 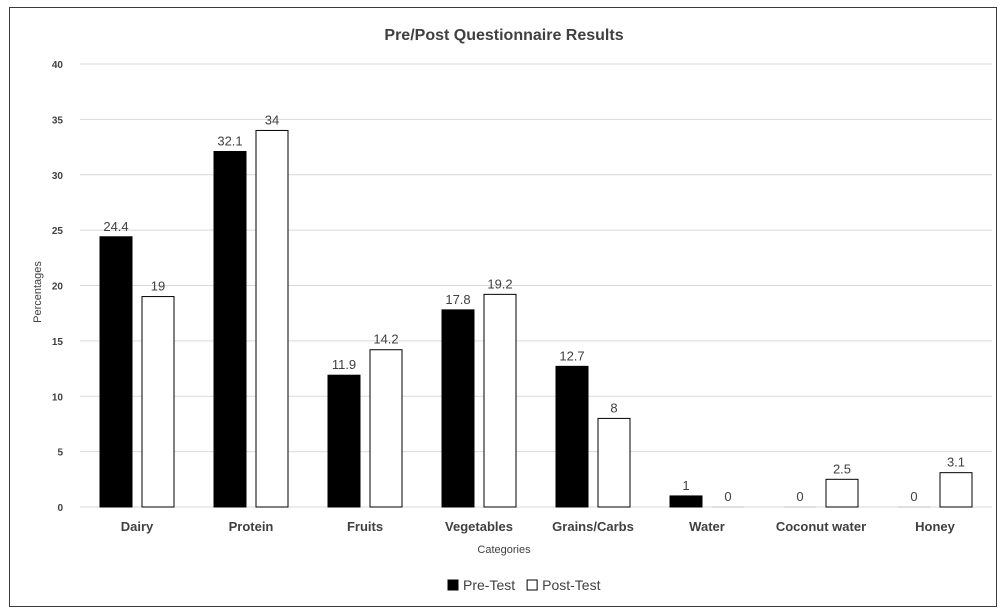 What do you see at coordinates (58, 120) in the screenshot?
I see `y-tick-label: 35` at bounding box center [58, 120].